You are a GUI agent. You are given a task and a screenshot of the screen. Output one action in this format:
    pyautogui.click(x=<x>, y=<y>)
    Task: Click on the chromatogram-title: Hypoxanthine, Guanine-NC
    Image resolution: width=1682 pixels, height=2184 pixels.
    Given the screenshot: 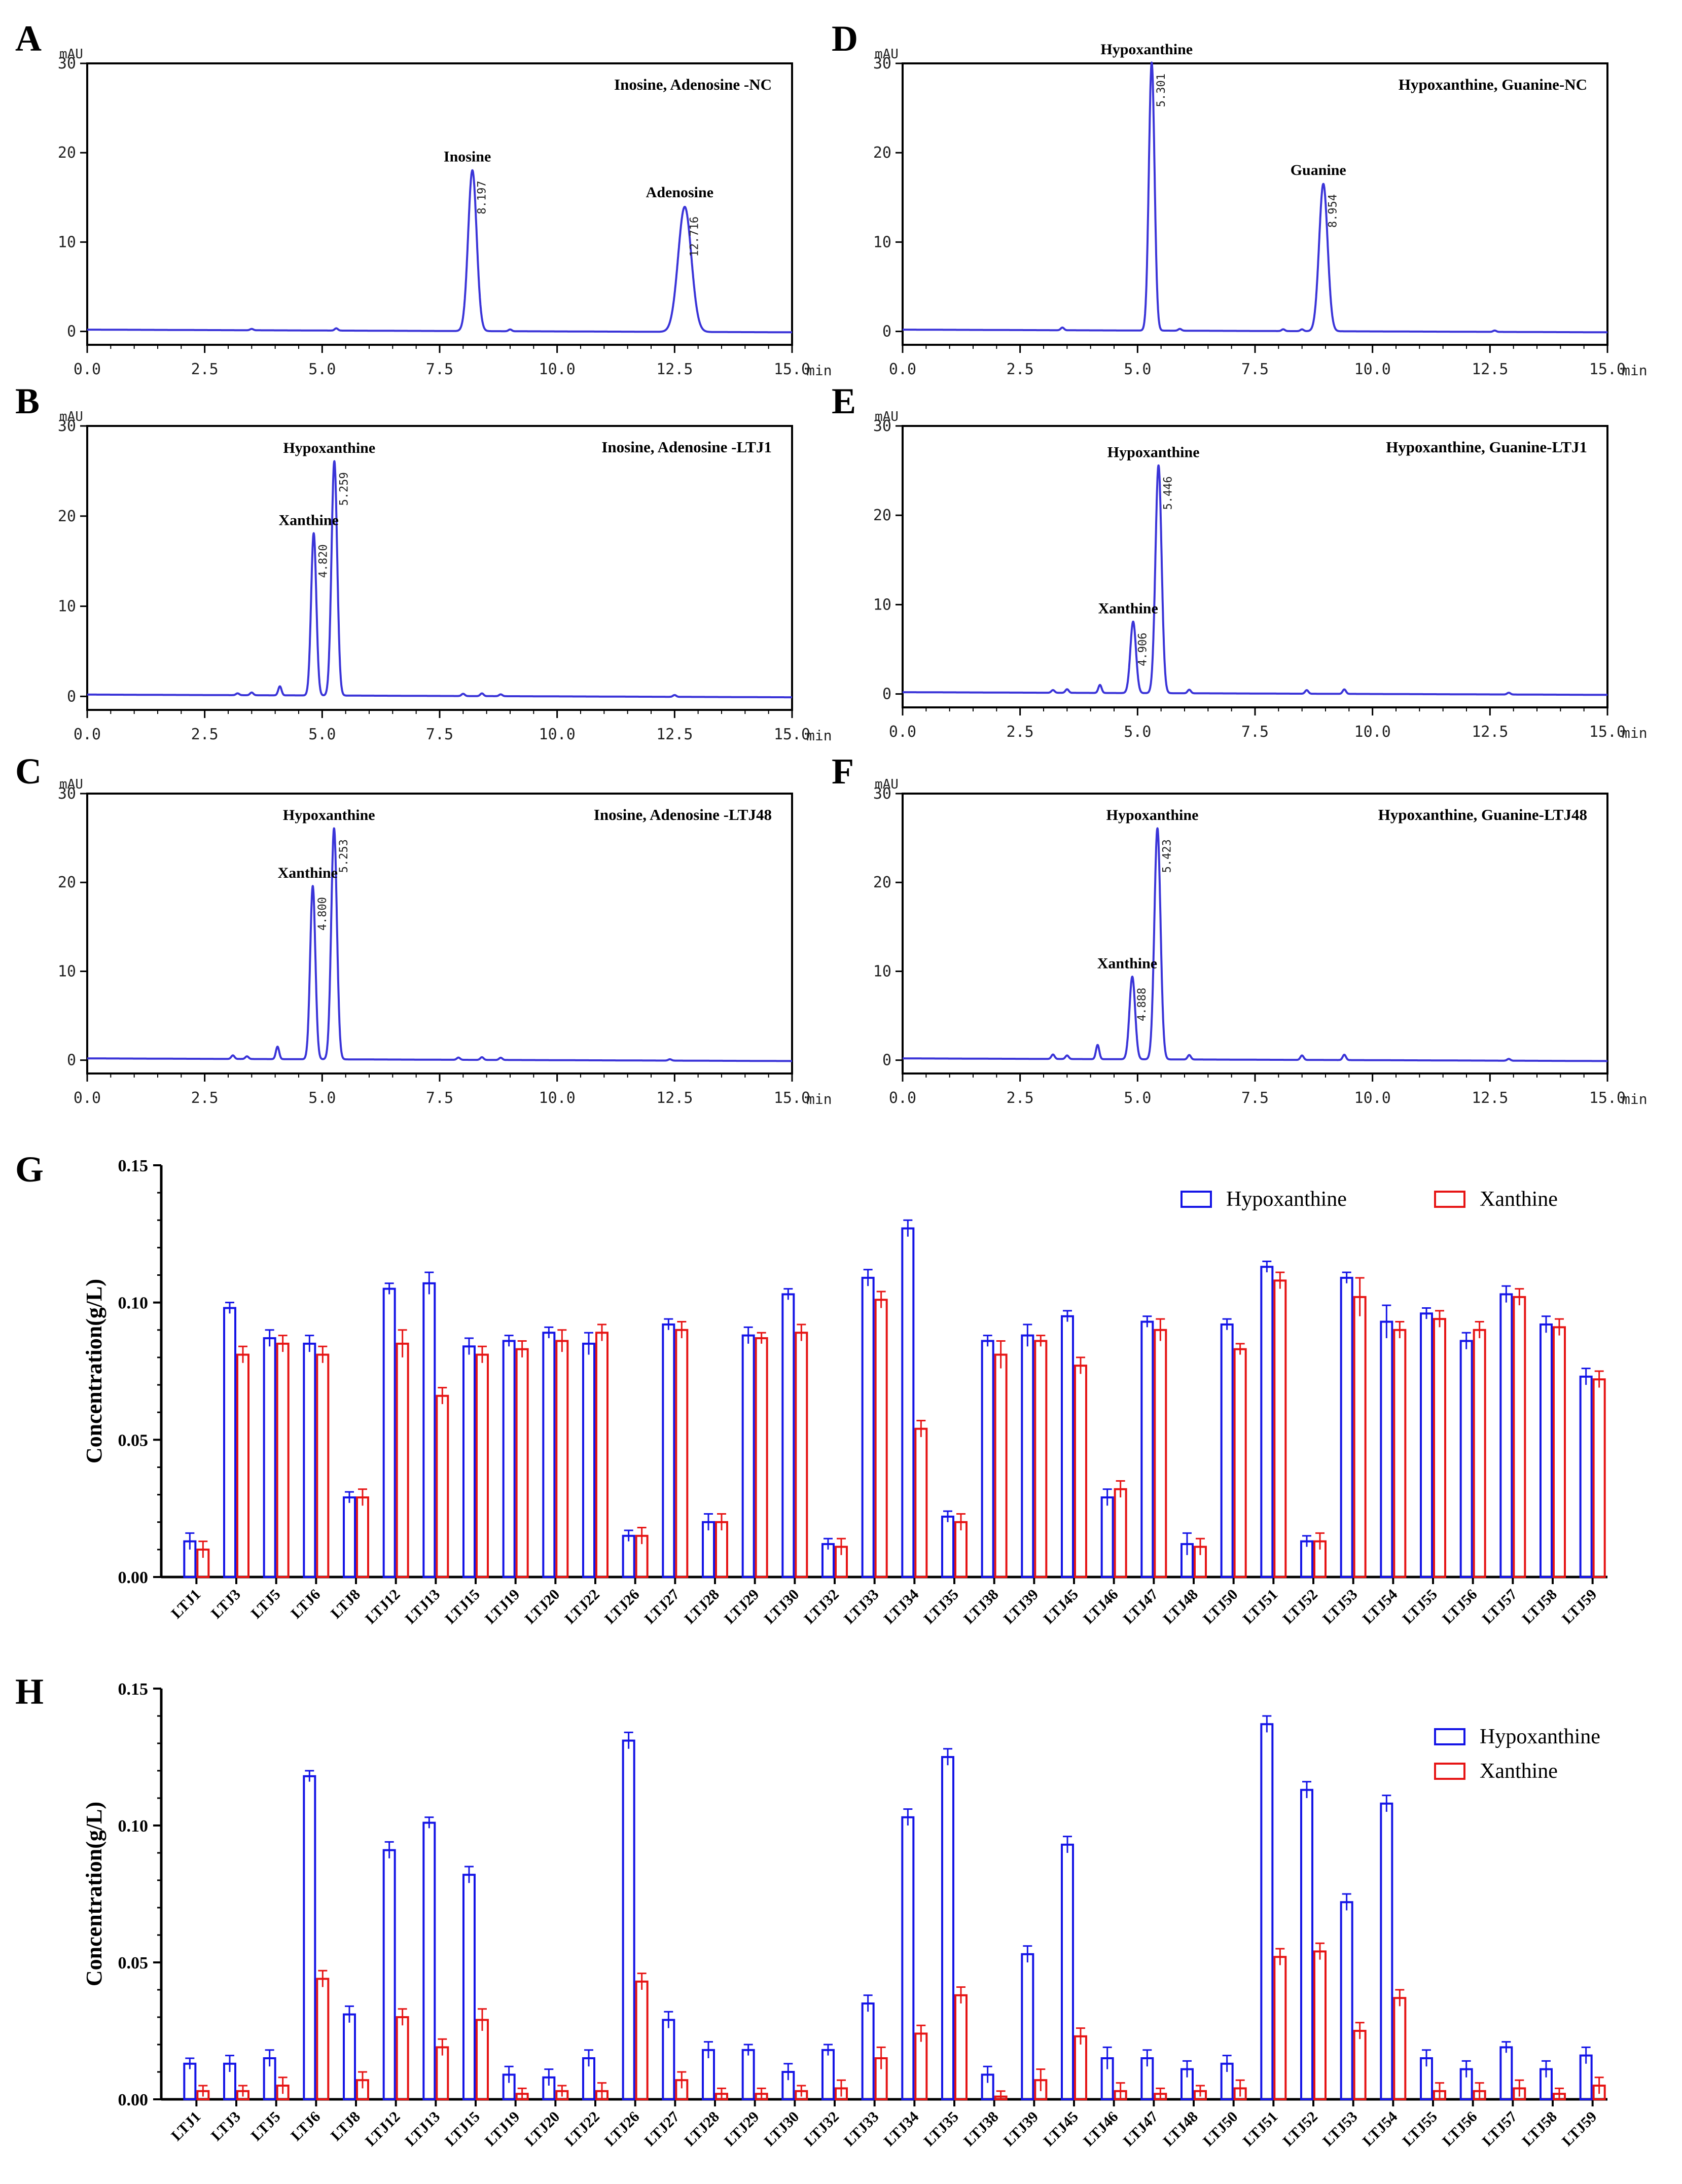 What is the action you would take?
    pyautogui.click(x=1493, y=84)
    